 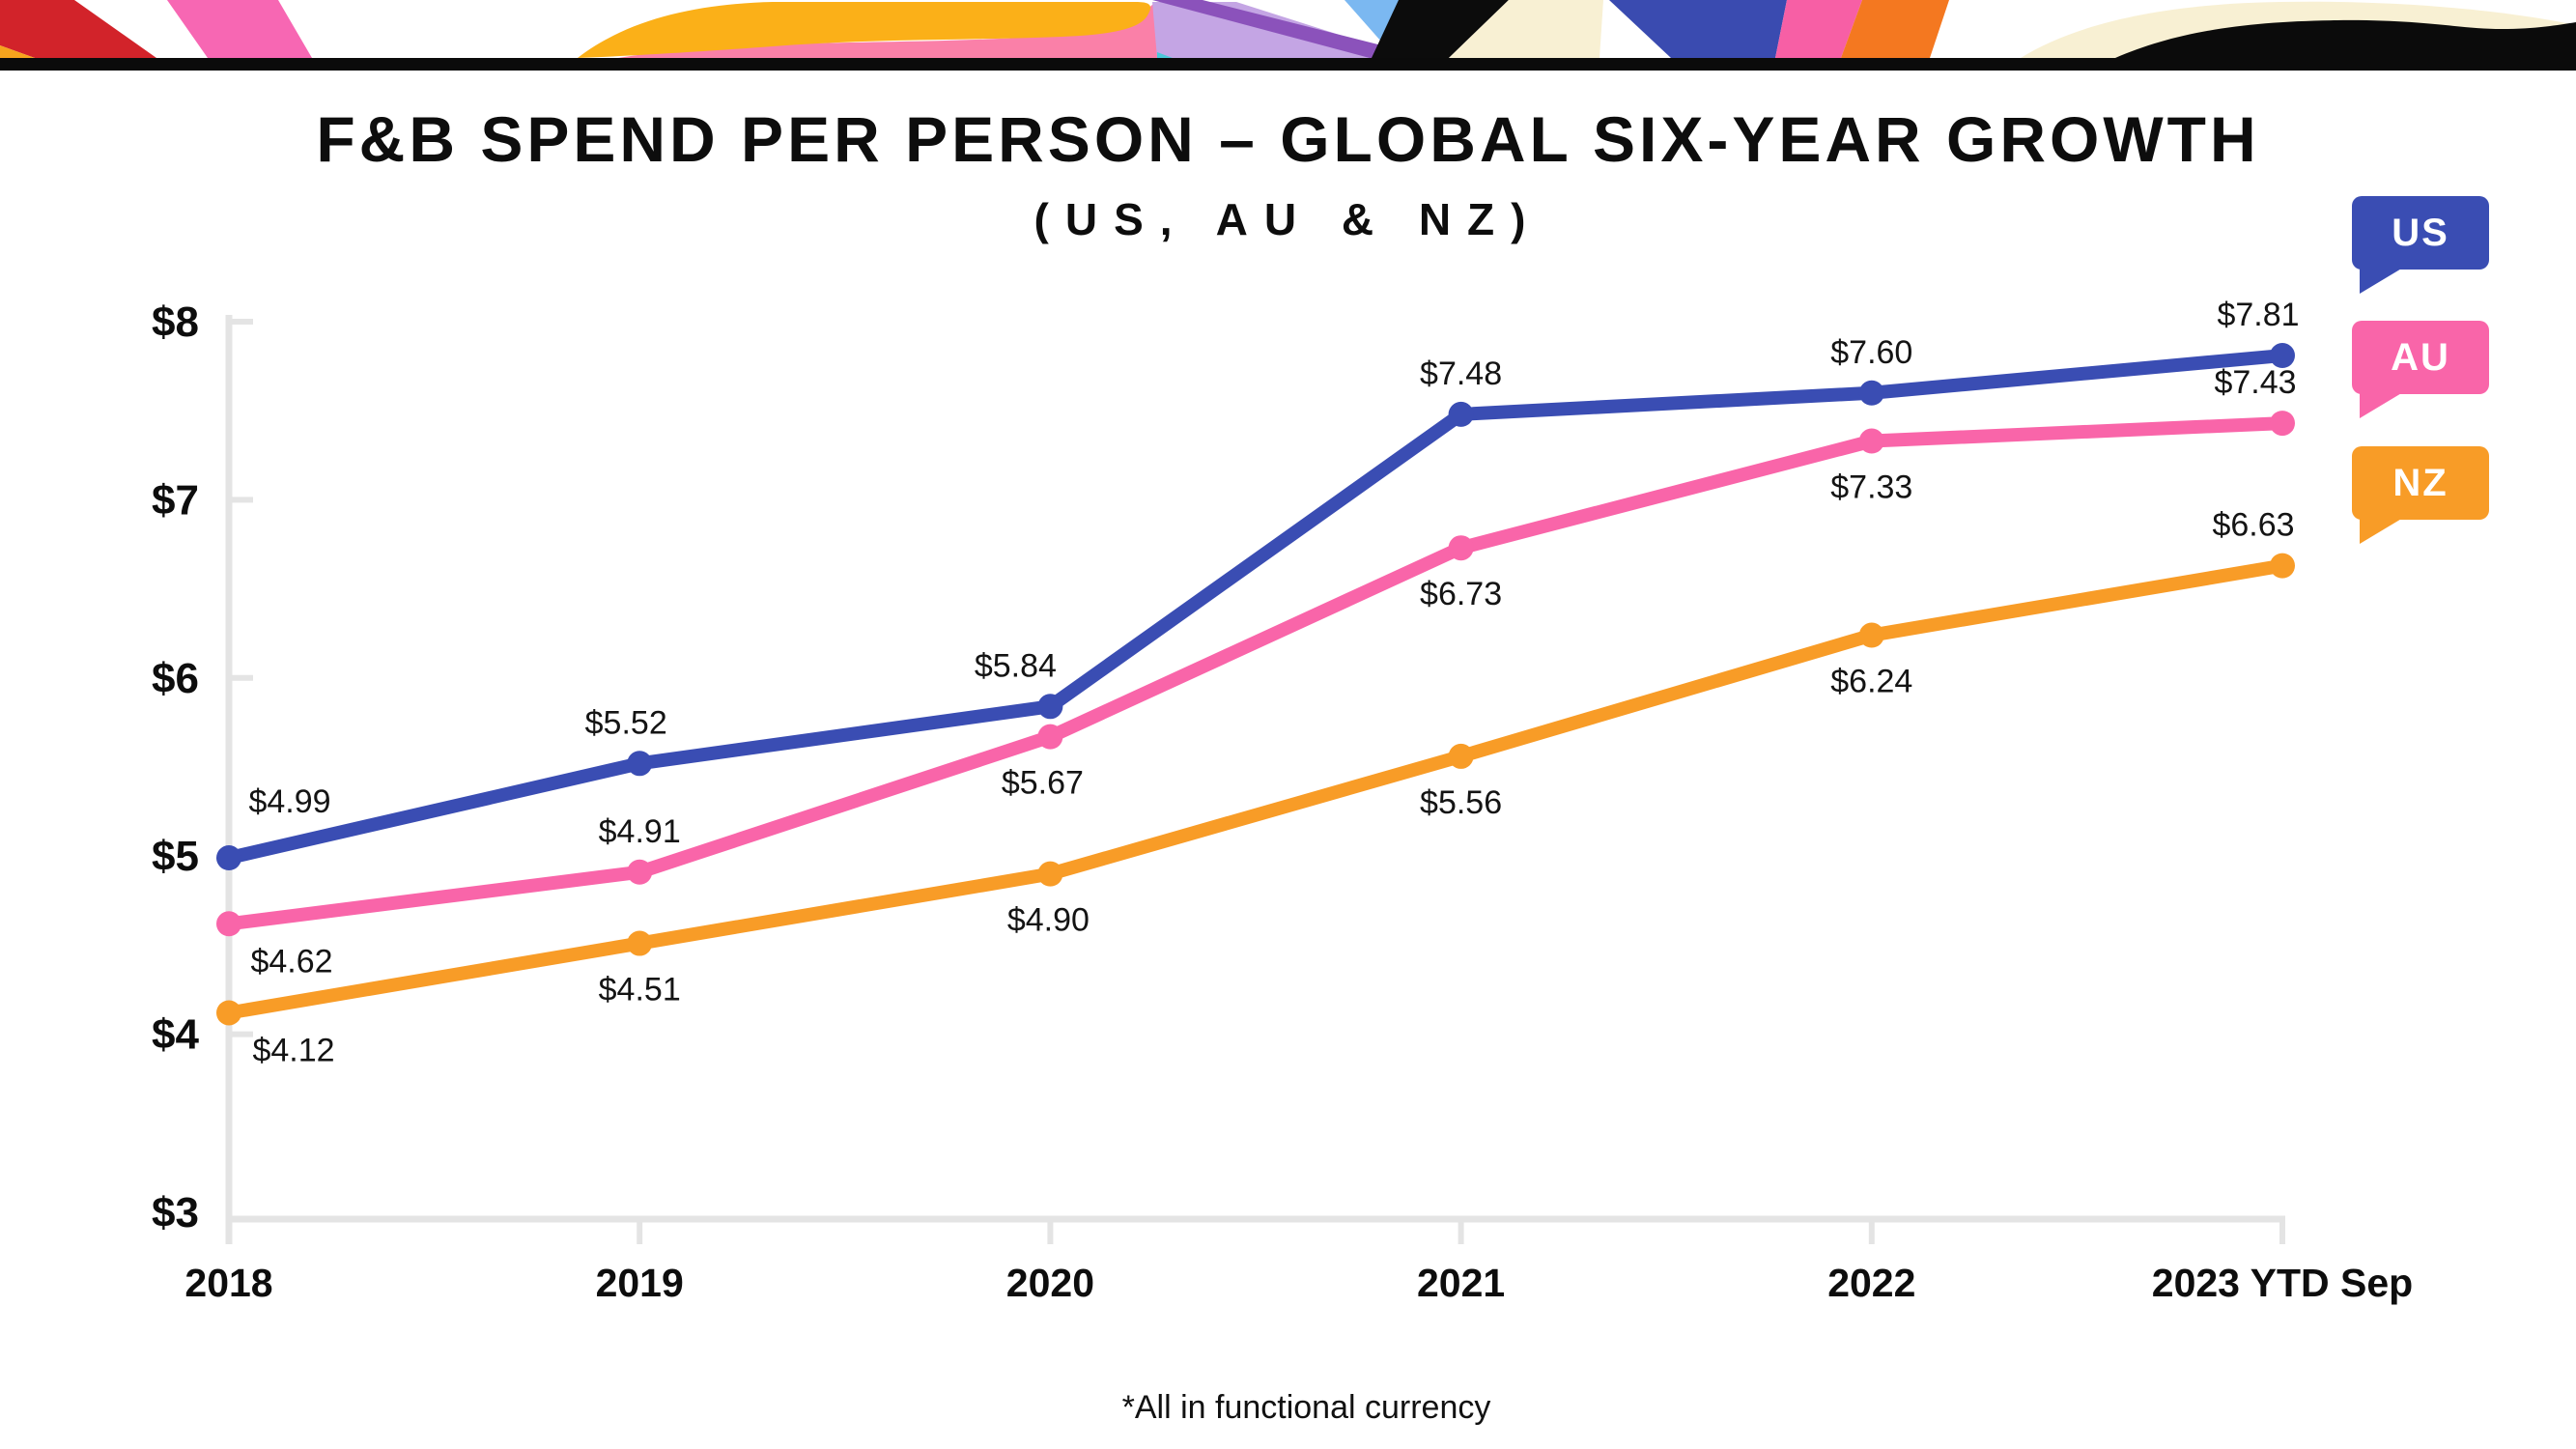 What do you see at coordinates (291, 961) in the screenshot?
I see `data-label-au: $4.62` at bounding box center [291, 961].